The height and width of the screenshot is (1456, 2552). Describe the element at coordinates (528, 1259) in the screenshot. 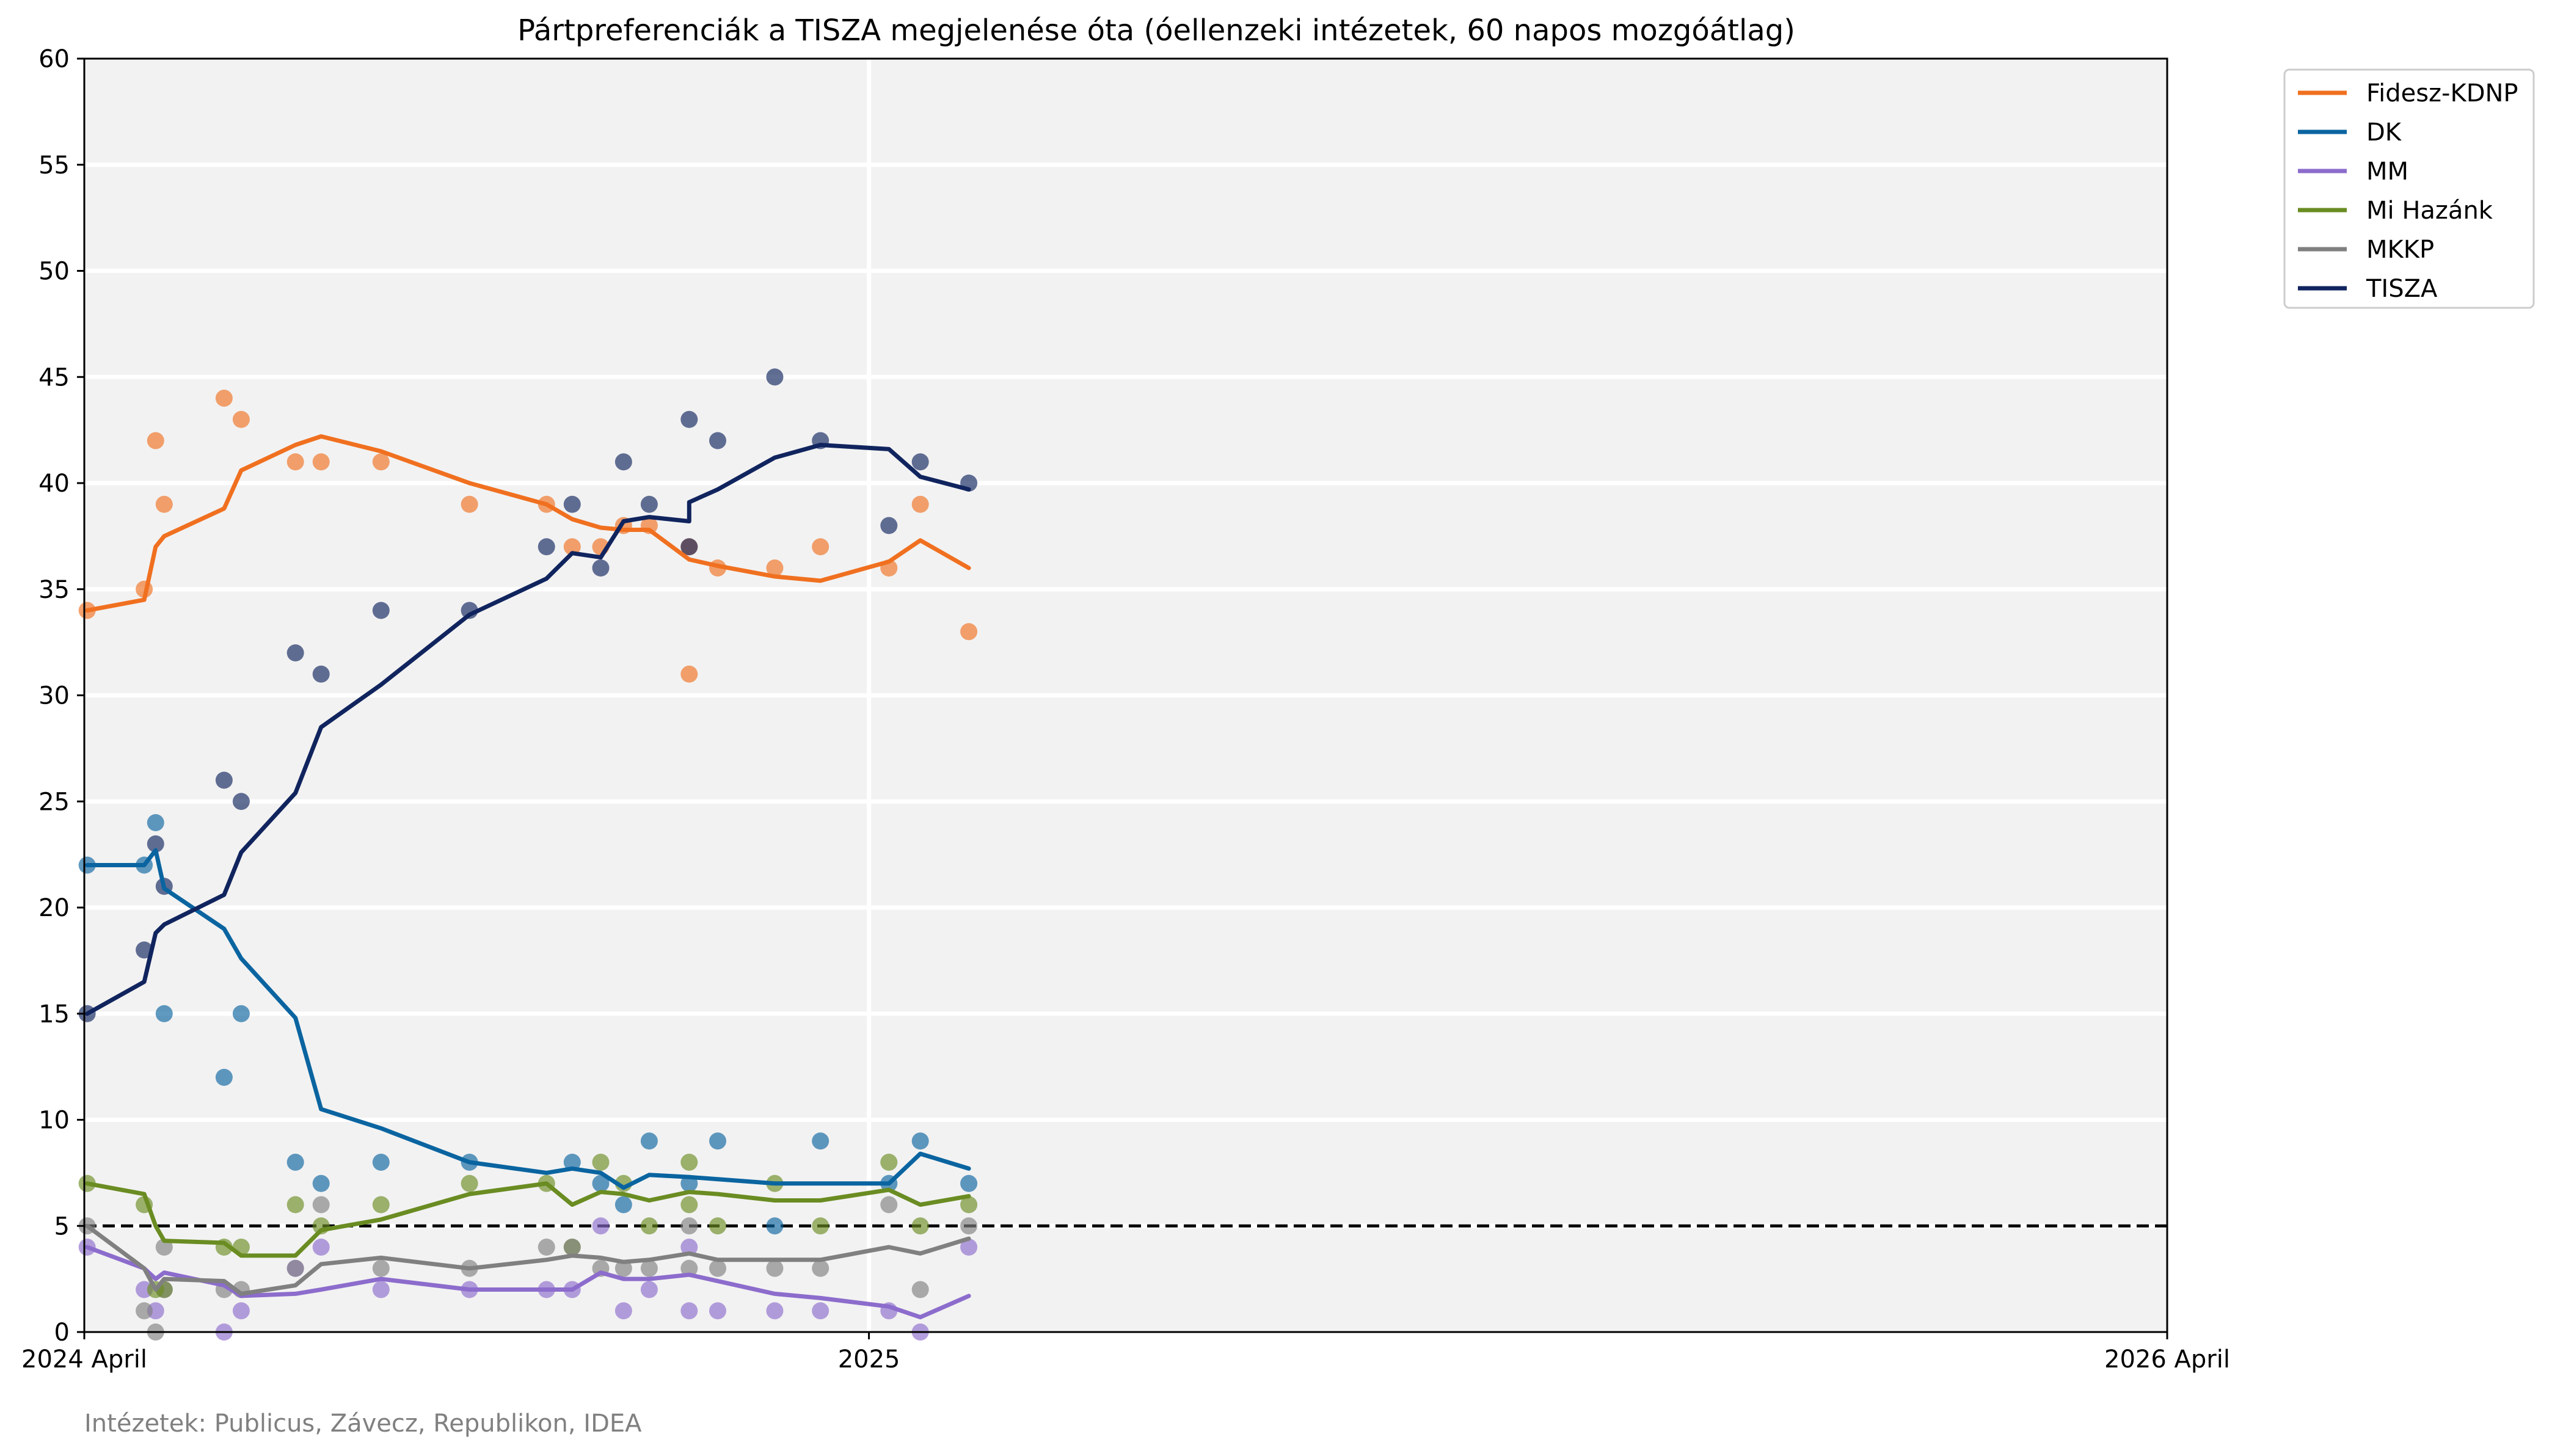

I see `series-line-mkkp` at that location.